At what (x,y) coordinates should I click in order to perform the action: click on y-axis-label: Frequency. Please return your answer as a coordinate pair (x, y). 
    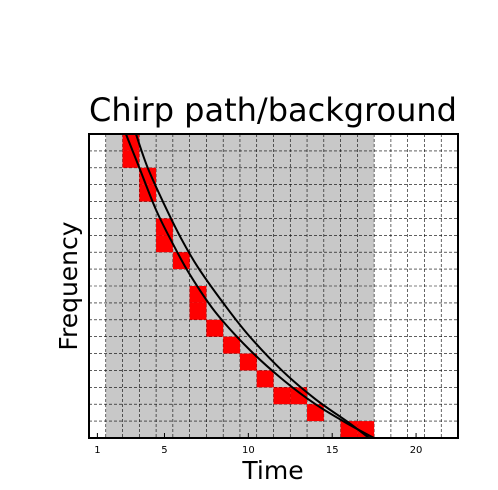
    Looking at the image, I should click on (68, 285).